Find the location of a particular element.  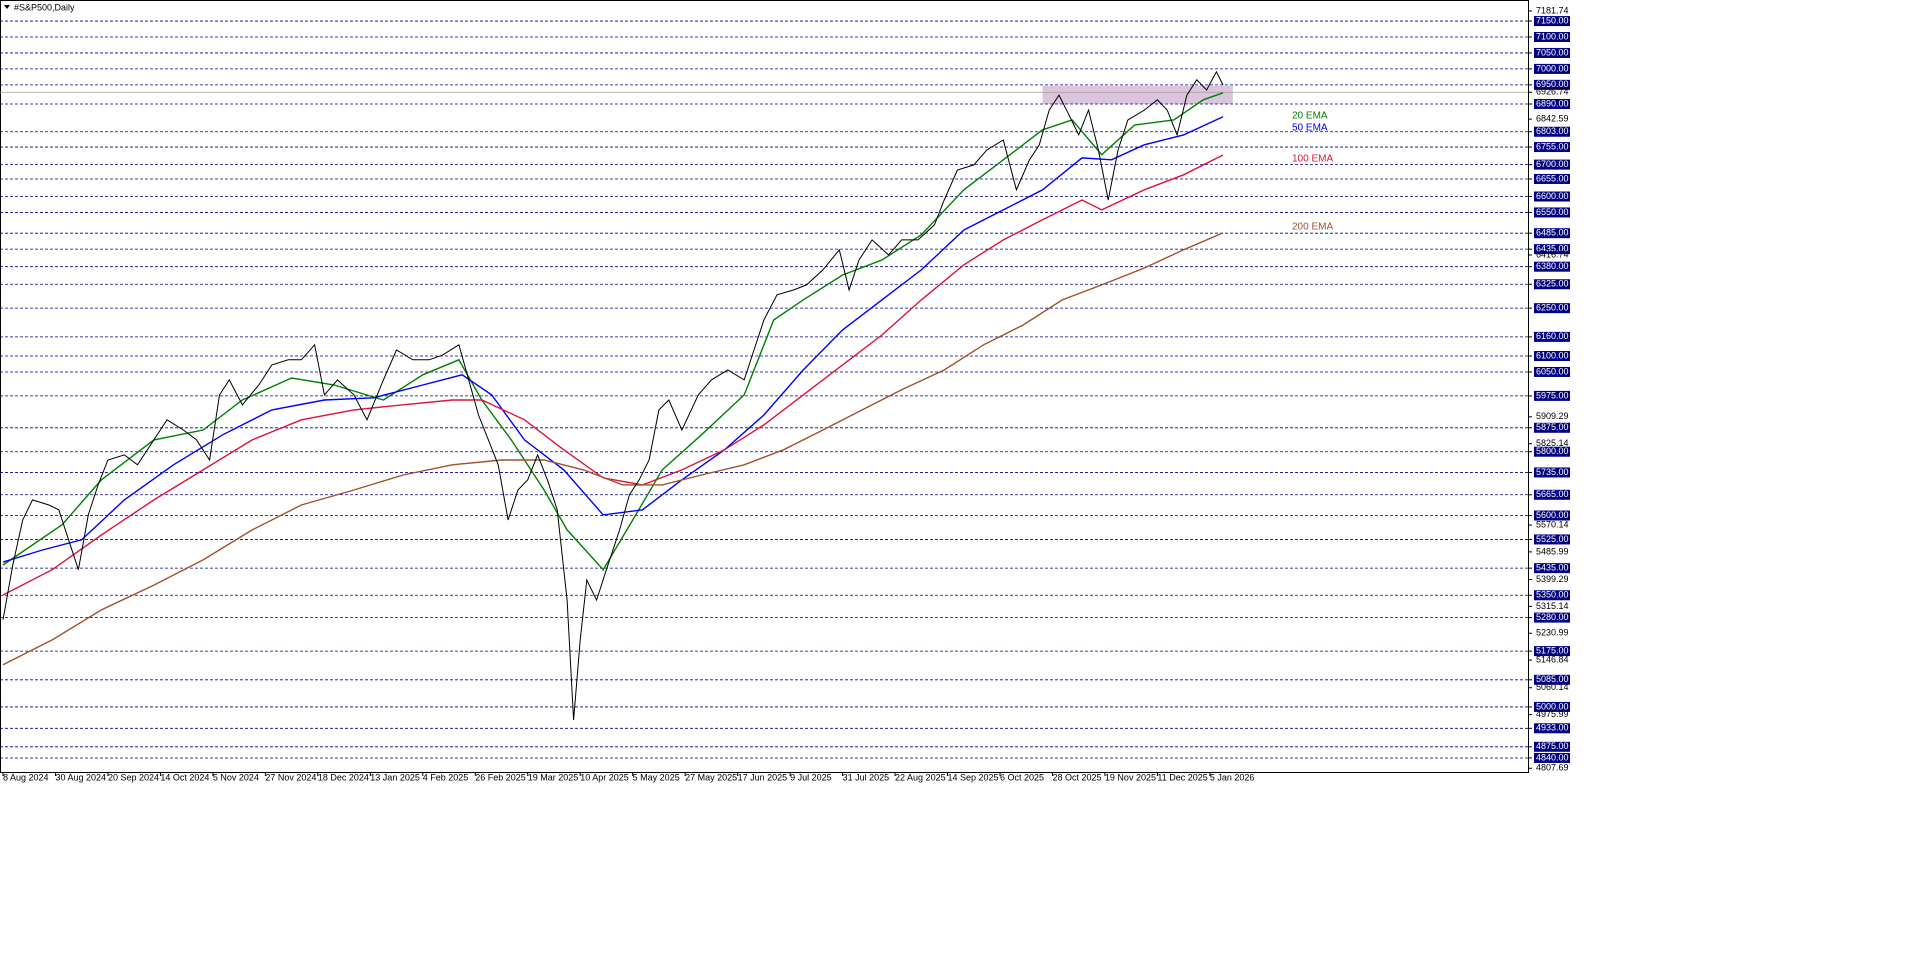

y-tick-label: 7100.00 is located at coordinates (1552, 36).